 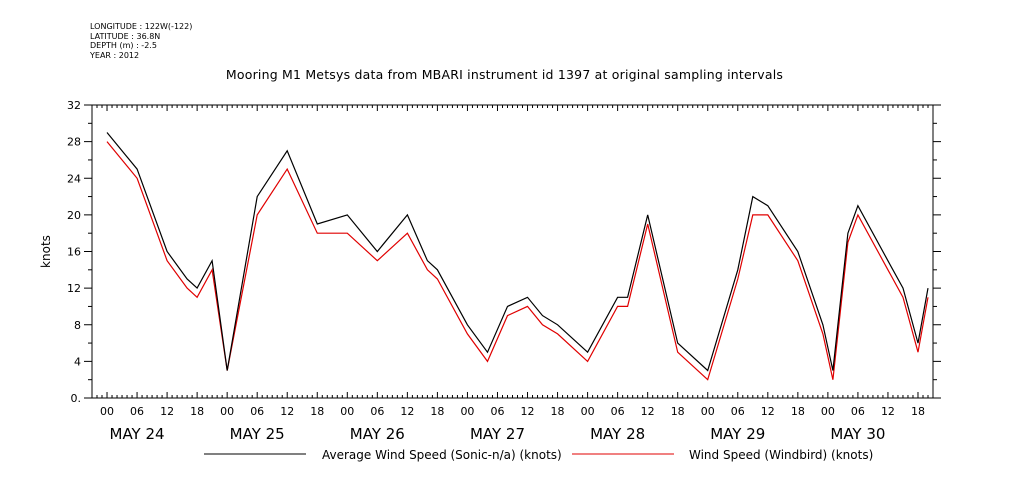 I want to click on year-text: YEAR : 2012, so click(x=115, y=55).